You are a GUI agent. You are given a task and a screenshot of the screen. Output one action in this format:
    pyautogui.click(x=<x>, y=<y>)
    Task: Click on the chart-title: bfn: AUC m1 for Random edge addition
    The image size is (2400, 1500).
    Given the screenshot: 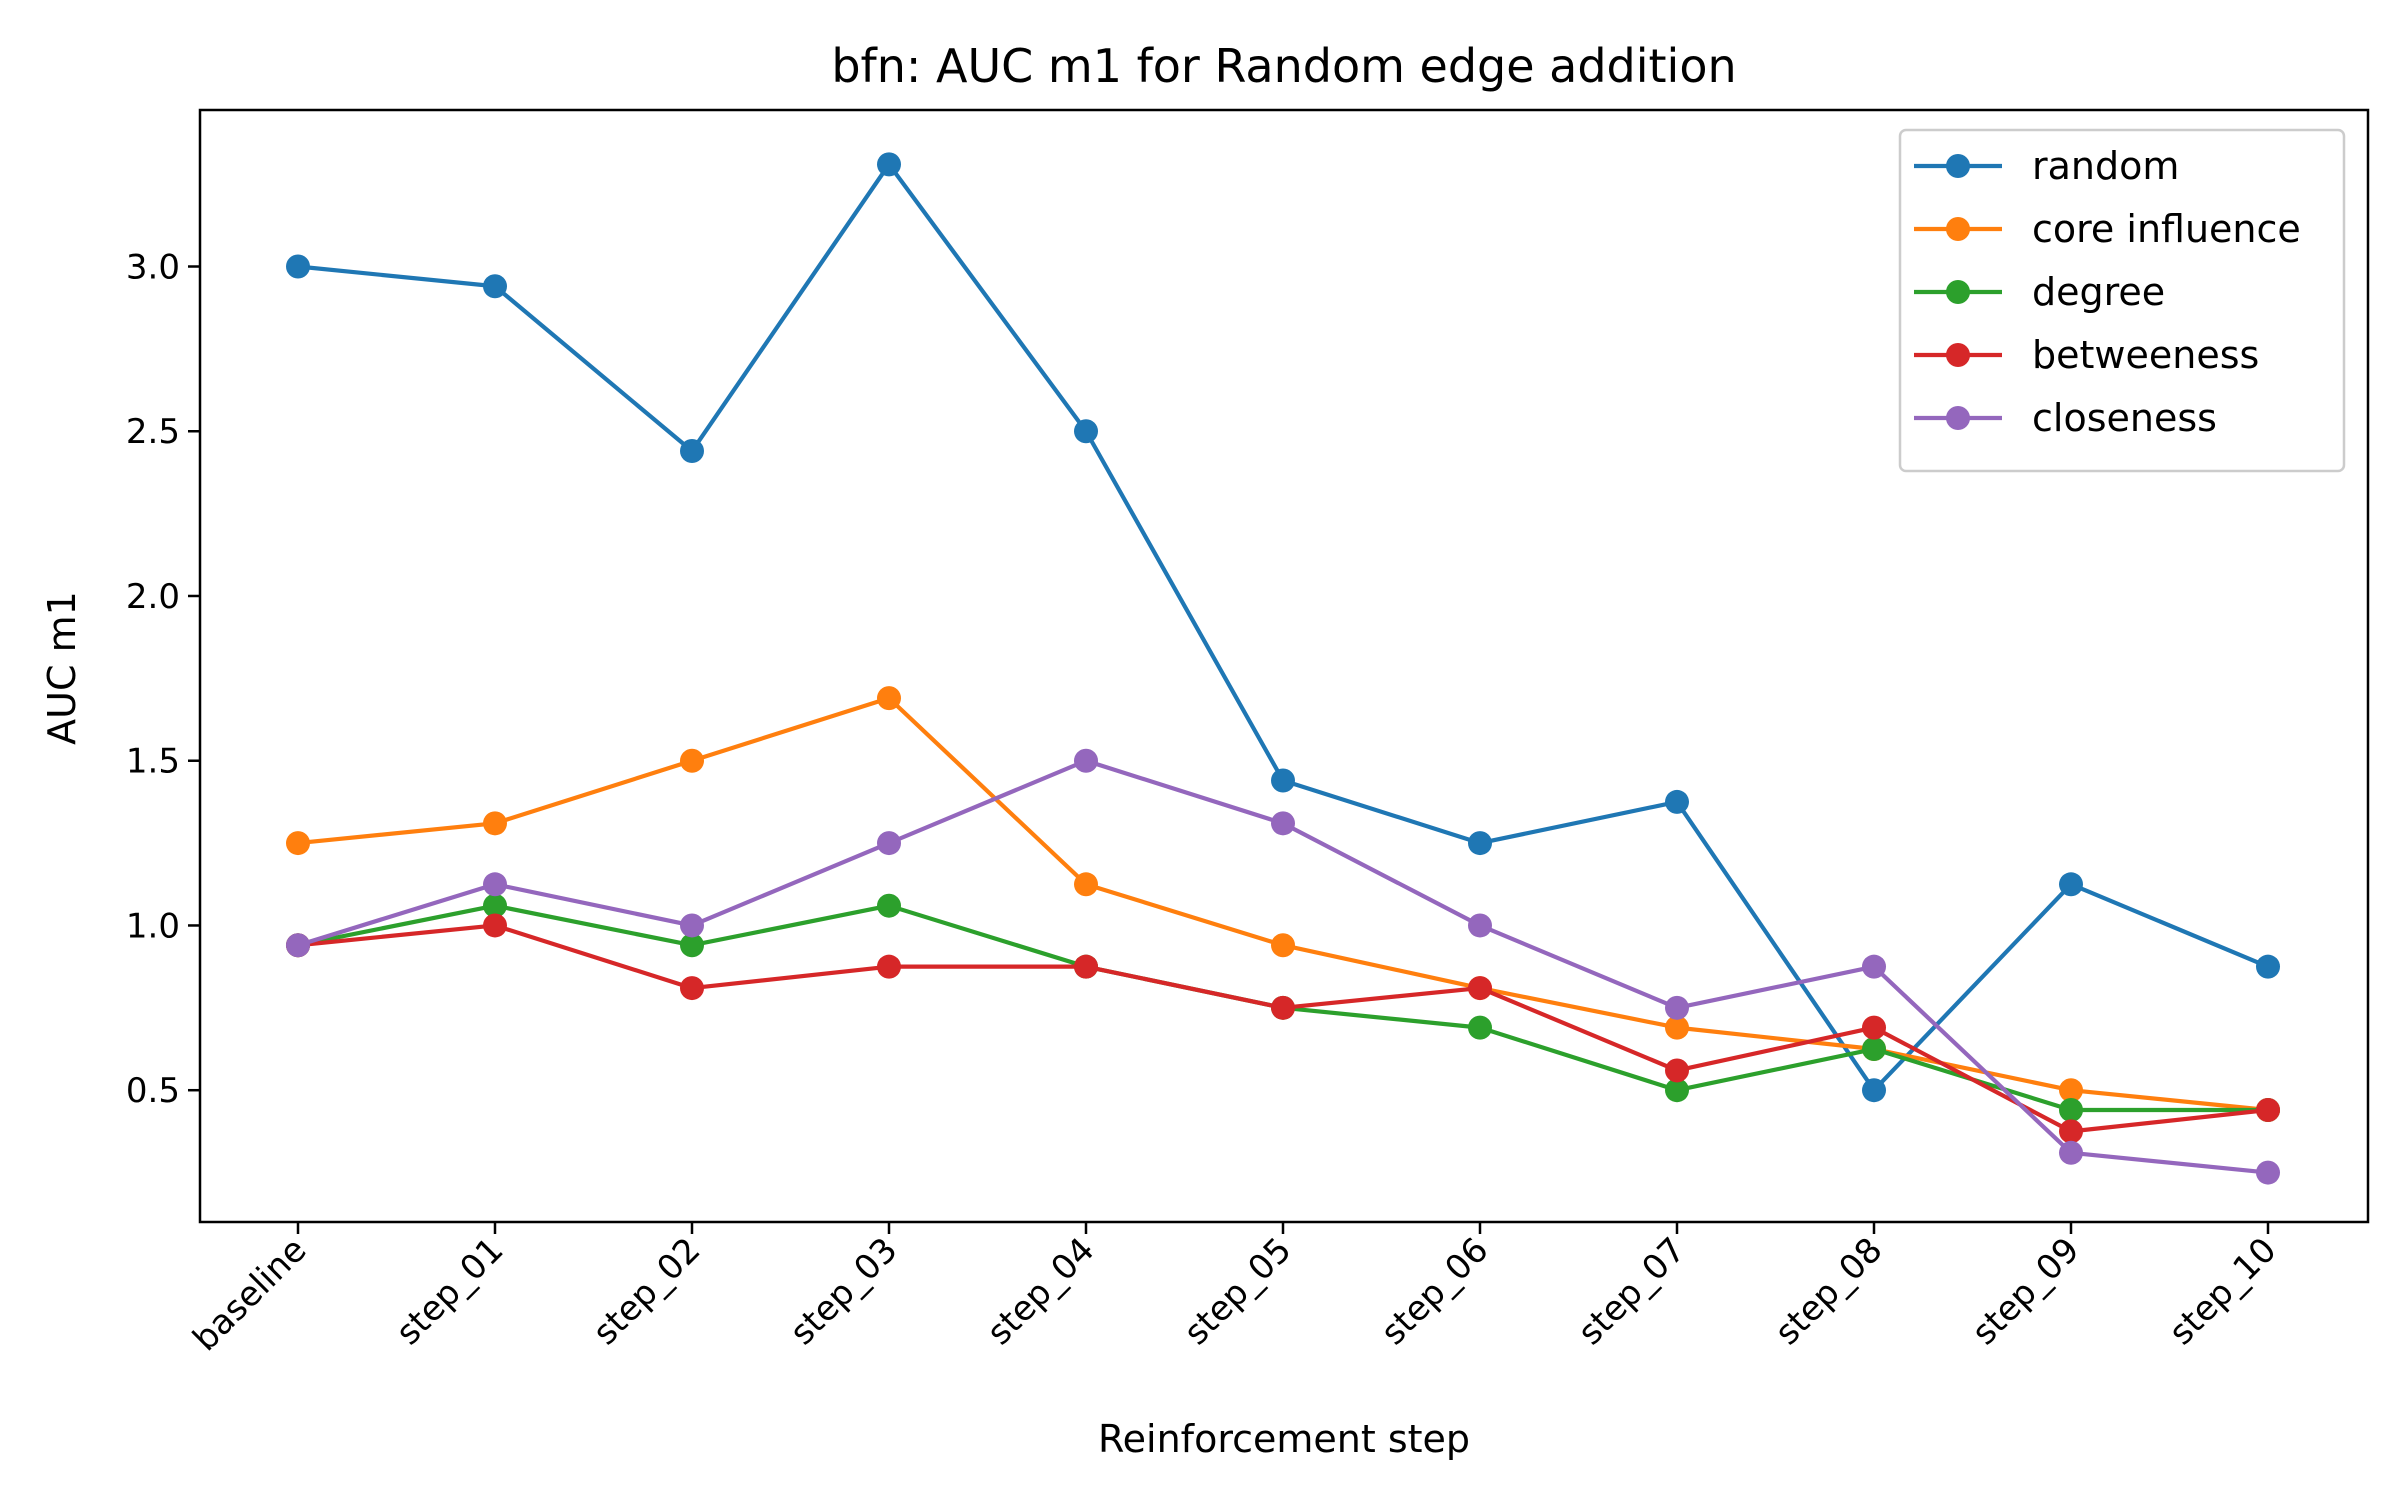 What is the action you would take?
    pyautogui.click(x=1283, y=66)
    